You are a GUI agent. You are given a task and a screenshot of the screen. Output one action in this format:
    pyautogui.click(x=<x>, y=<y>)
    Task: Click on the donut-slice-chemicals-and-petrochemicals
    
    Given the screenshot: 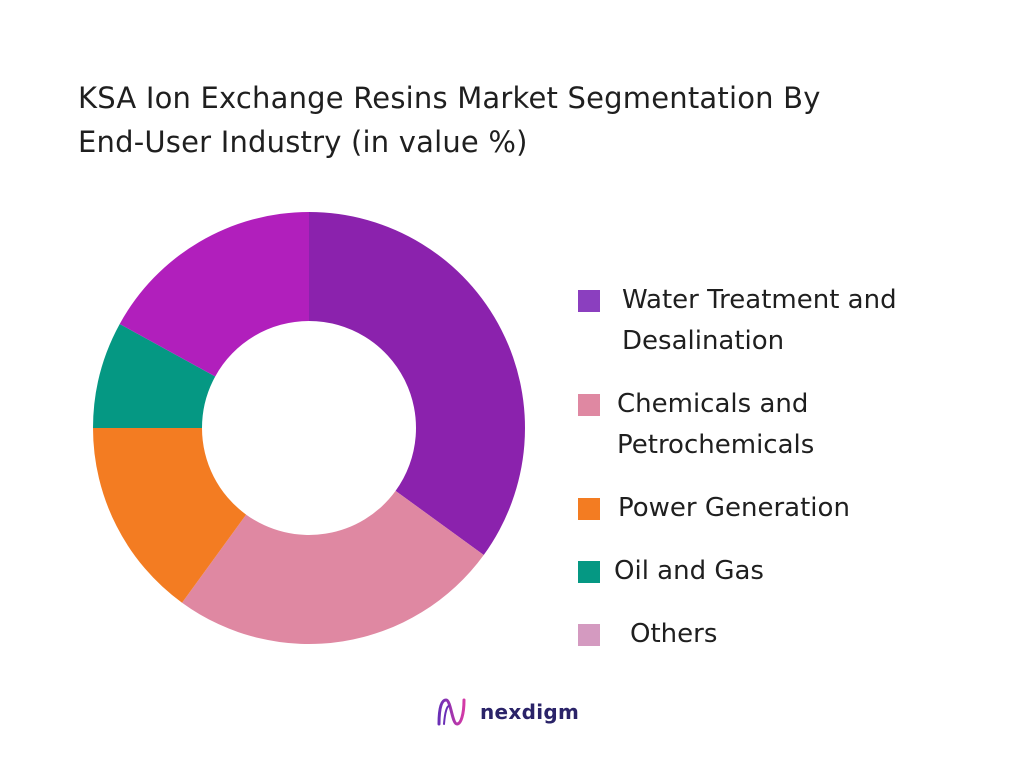 What is the action you would take?
    pyautogui.click(x=333, y=567)
    